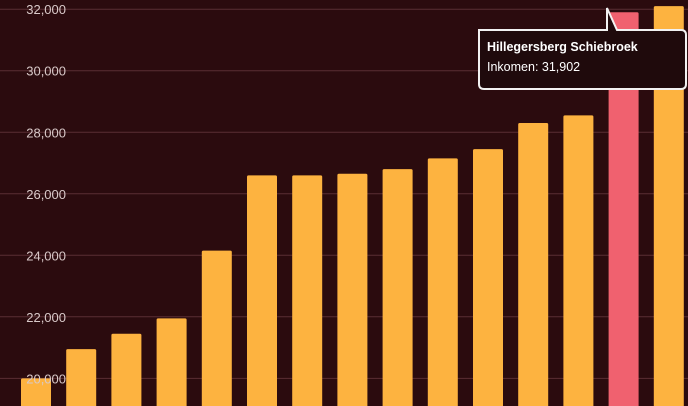 The image size is (688, 406). I want to click on y-tick-label: 30,000, so click(46, 71).